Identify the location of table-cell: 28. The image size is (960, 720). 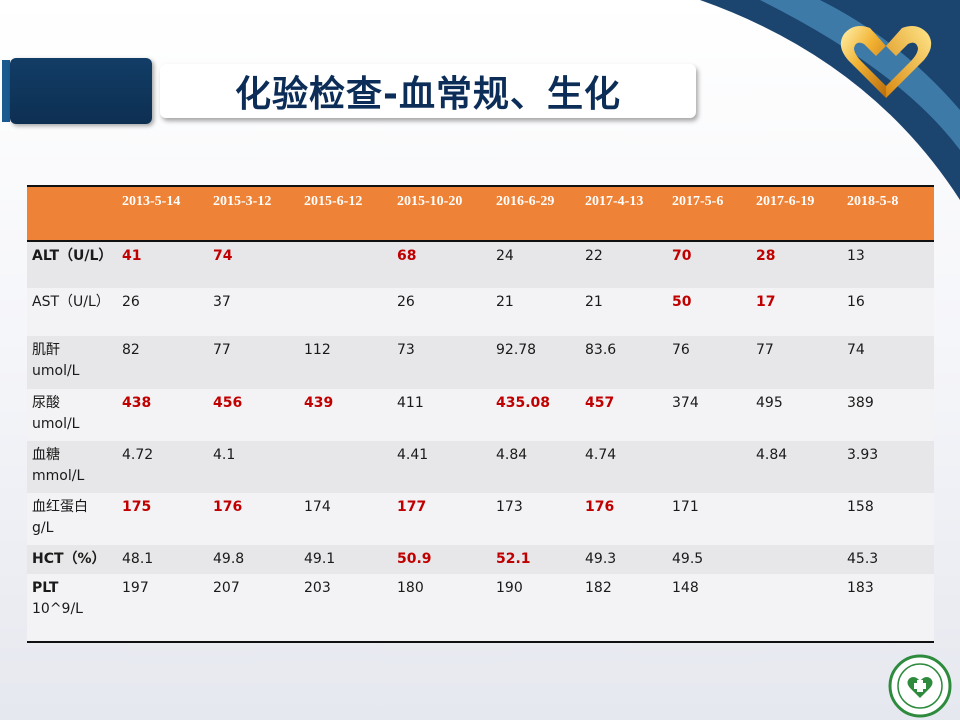
(766, 256).